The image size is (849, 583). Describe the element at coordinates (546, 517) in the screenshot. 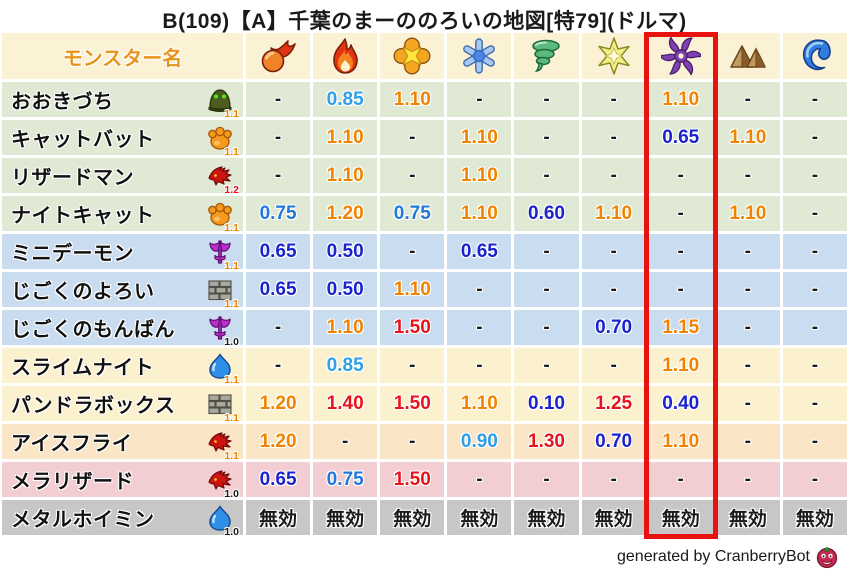

I see `resist-value-cell-bagi: 無効` at that location.